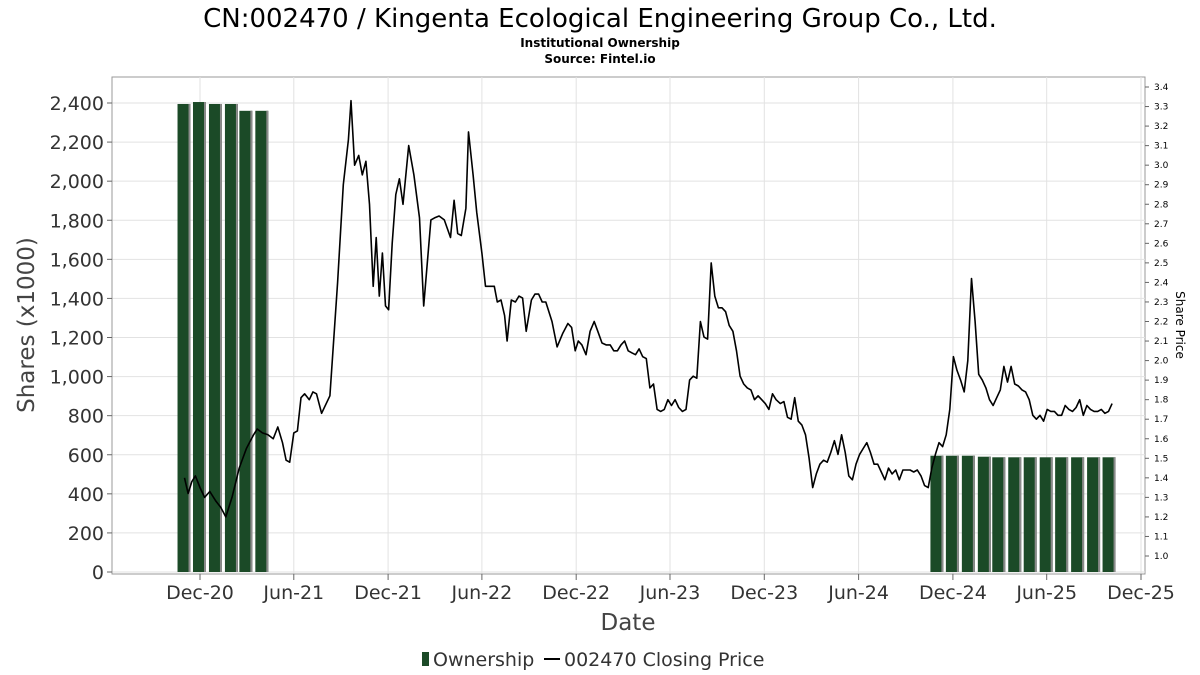 Image resolution: width=1200 pixels, height=675 pixels. Describe the element at coordinates (1161, 362) in the screenshot. I see `y2-tick-label: 2.0` at that location.